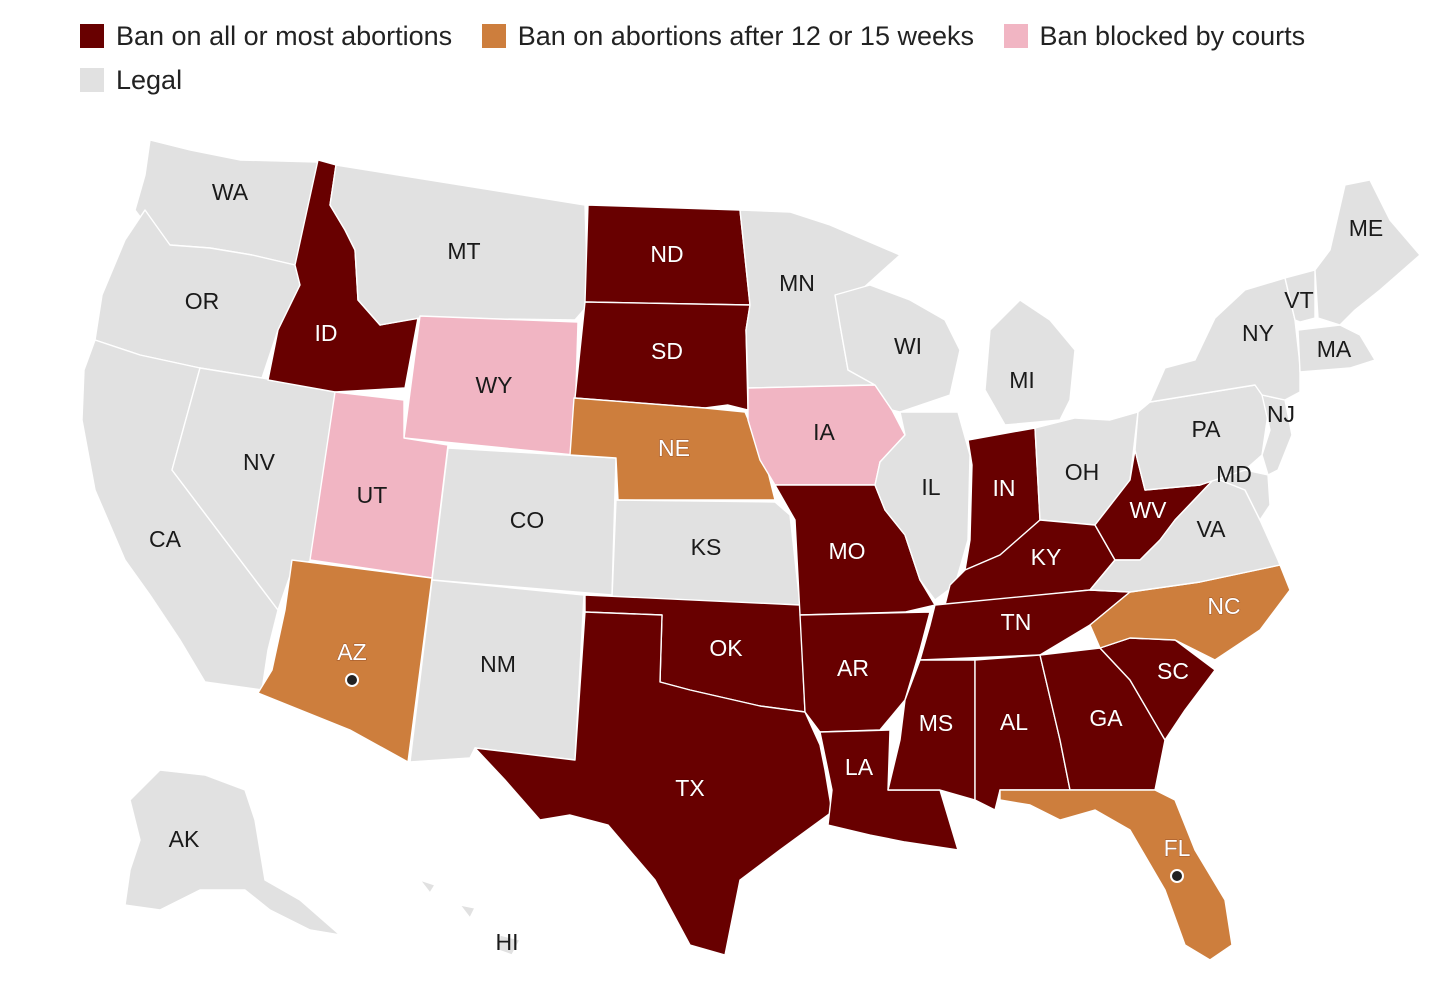 This screenshot has width=1456, height=995. Describe the element at coordinates (232, 852) in the screenshot. I see `state-AK` at that location.